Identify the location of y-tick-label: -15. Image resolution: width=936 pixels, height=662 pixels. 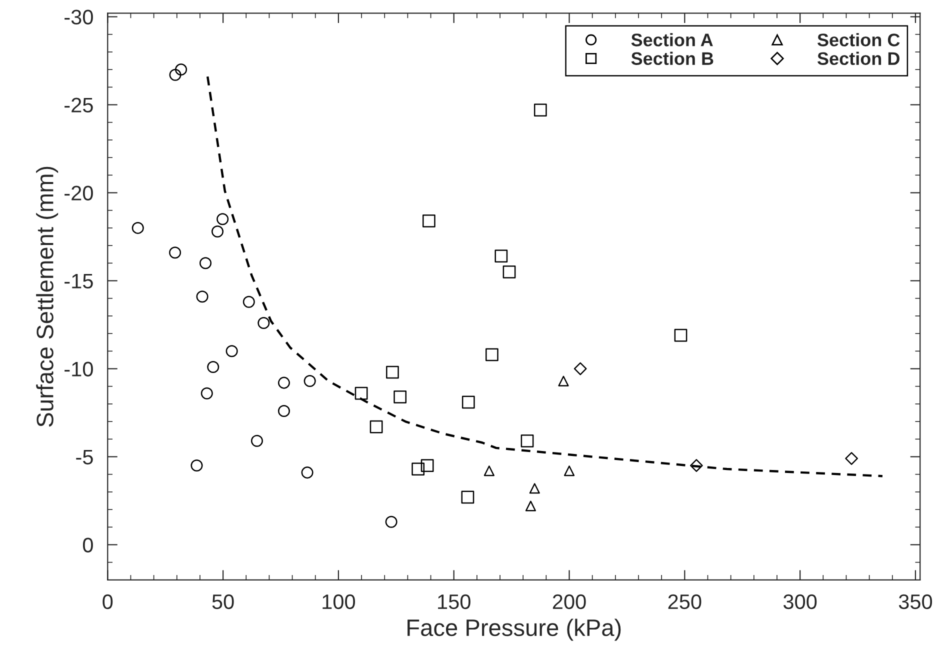
(78, 281).